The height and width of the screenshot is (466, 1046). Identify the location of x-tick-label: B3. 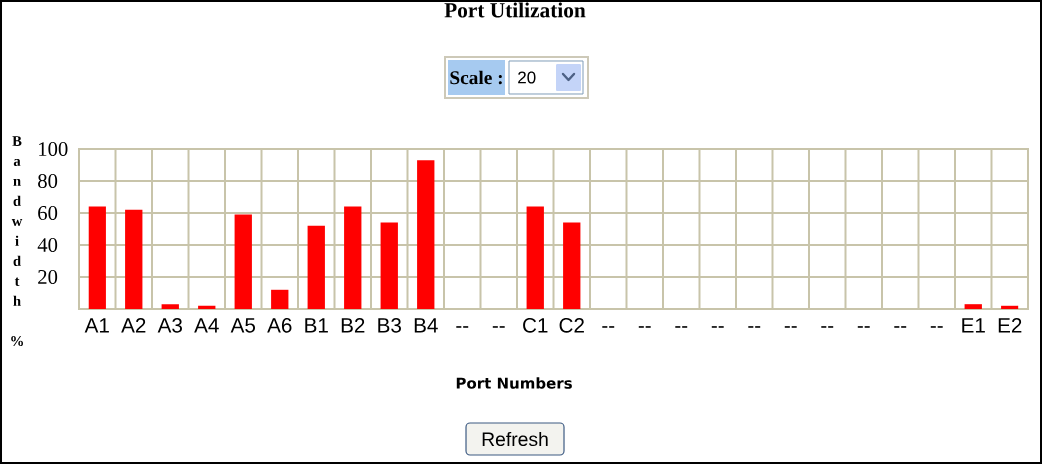
(389, 325).